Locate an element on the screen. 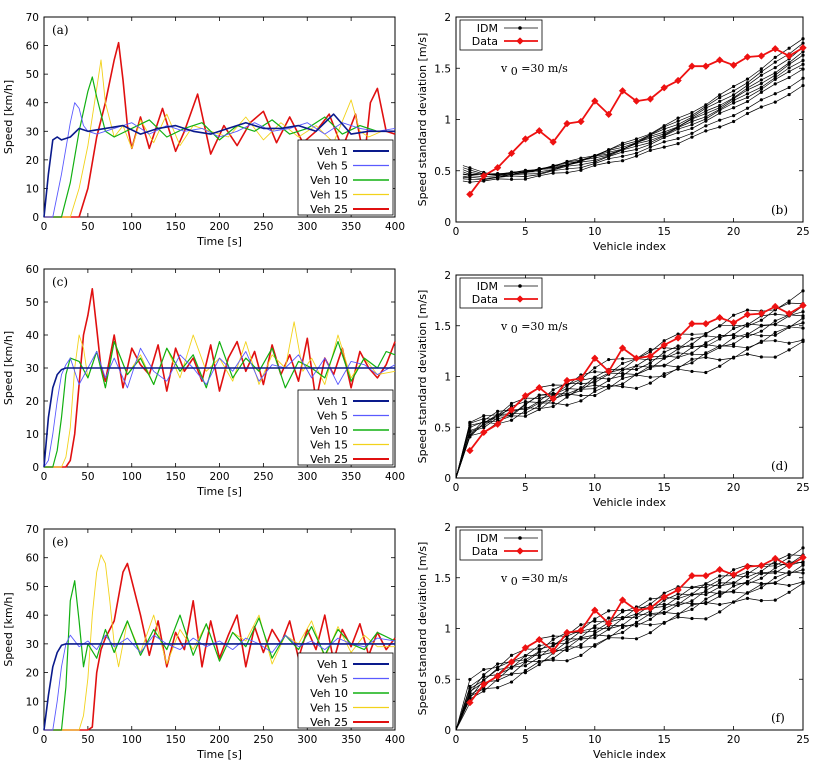  x-tick-label: 300 is located at coordinates (307, 227).